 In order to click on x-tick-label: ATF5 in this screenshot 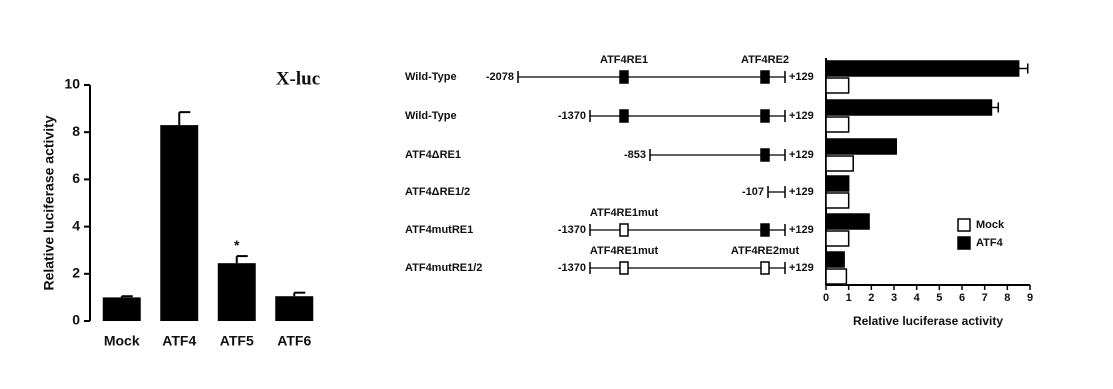, I will do `click(237, 341)`.